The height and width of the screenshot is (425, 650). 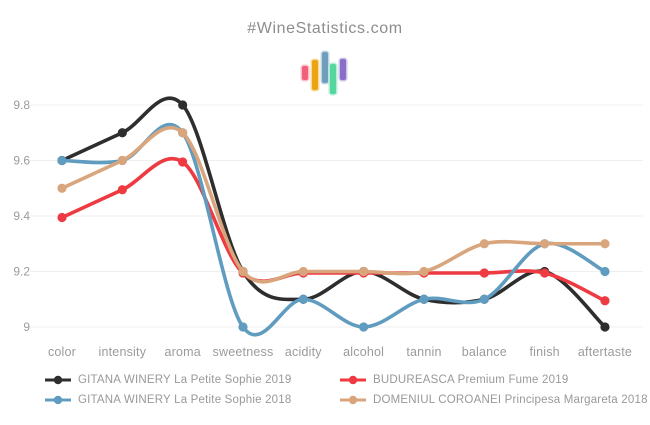 What do you see at coordinates (62, 352) in the screenshot?
I see `x-axis-label: color` at bounding box center [62, 352].